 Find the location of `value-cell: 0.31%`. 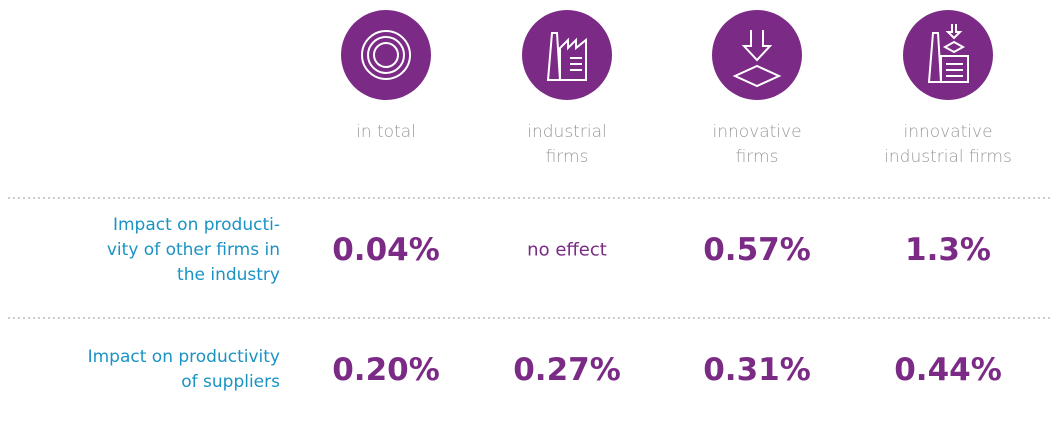

value-cell: 0.31% is located at coordinates (757, 370).